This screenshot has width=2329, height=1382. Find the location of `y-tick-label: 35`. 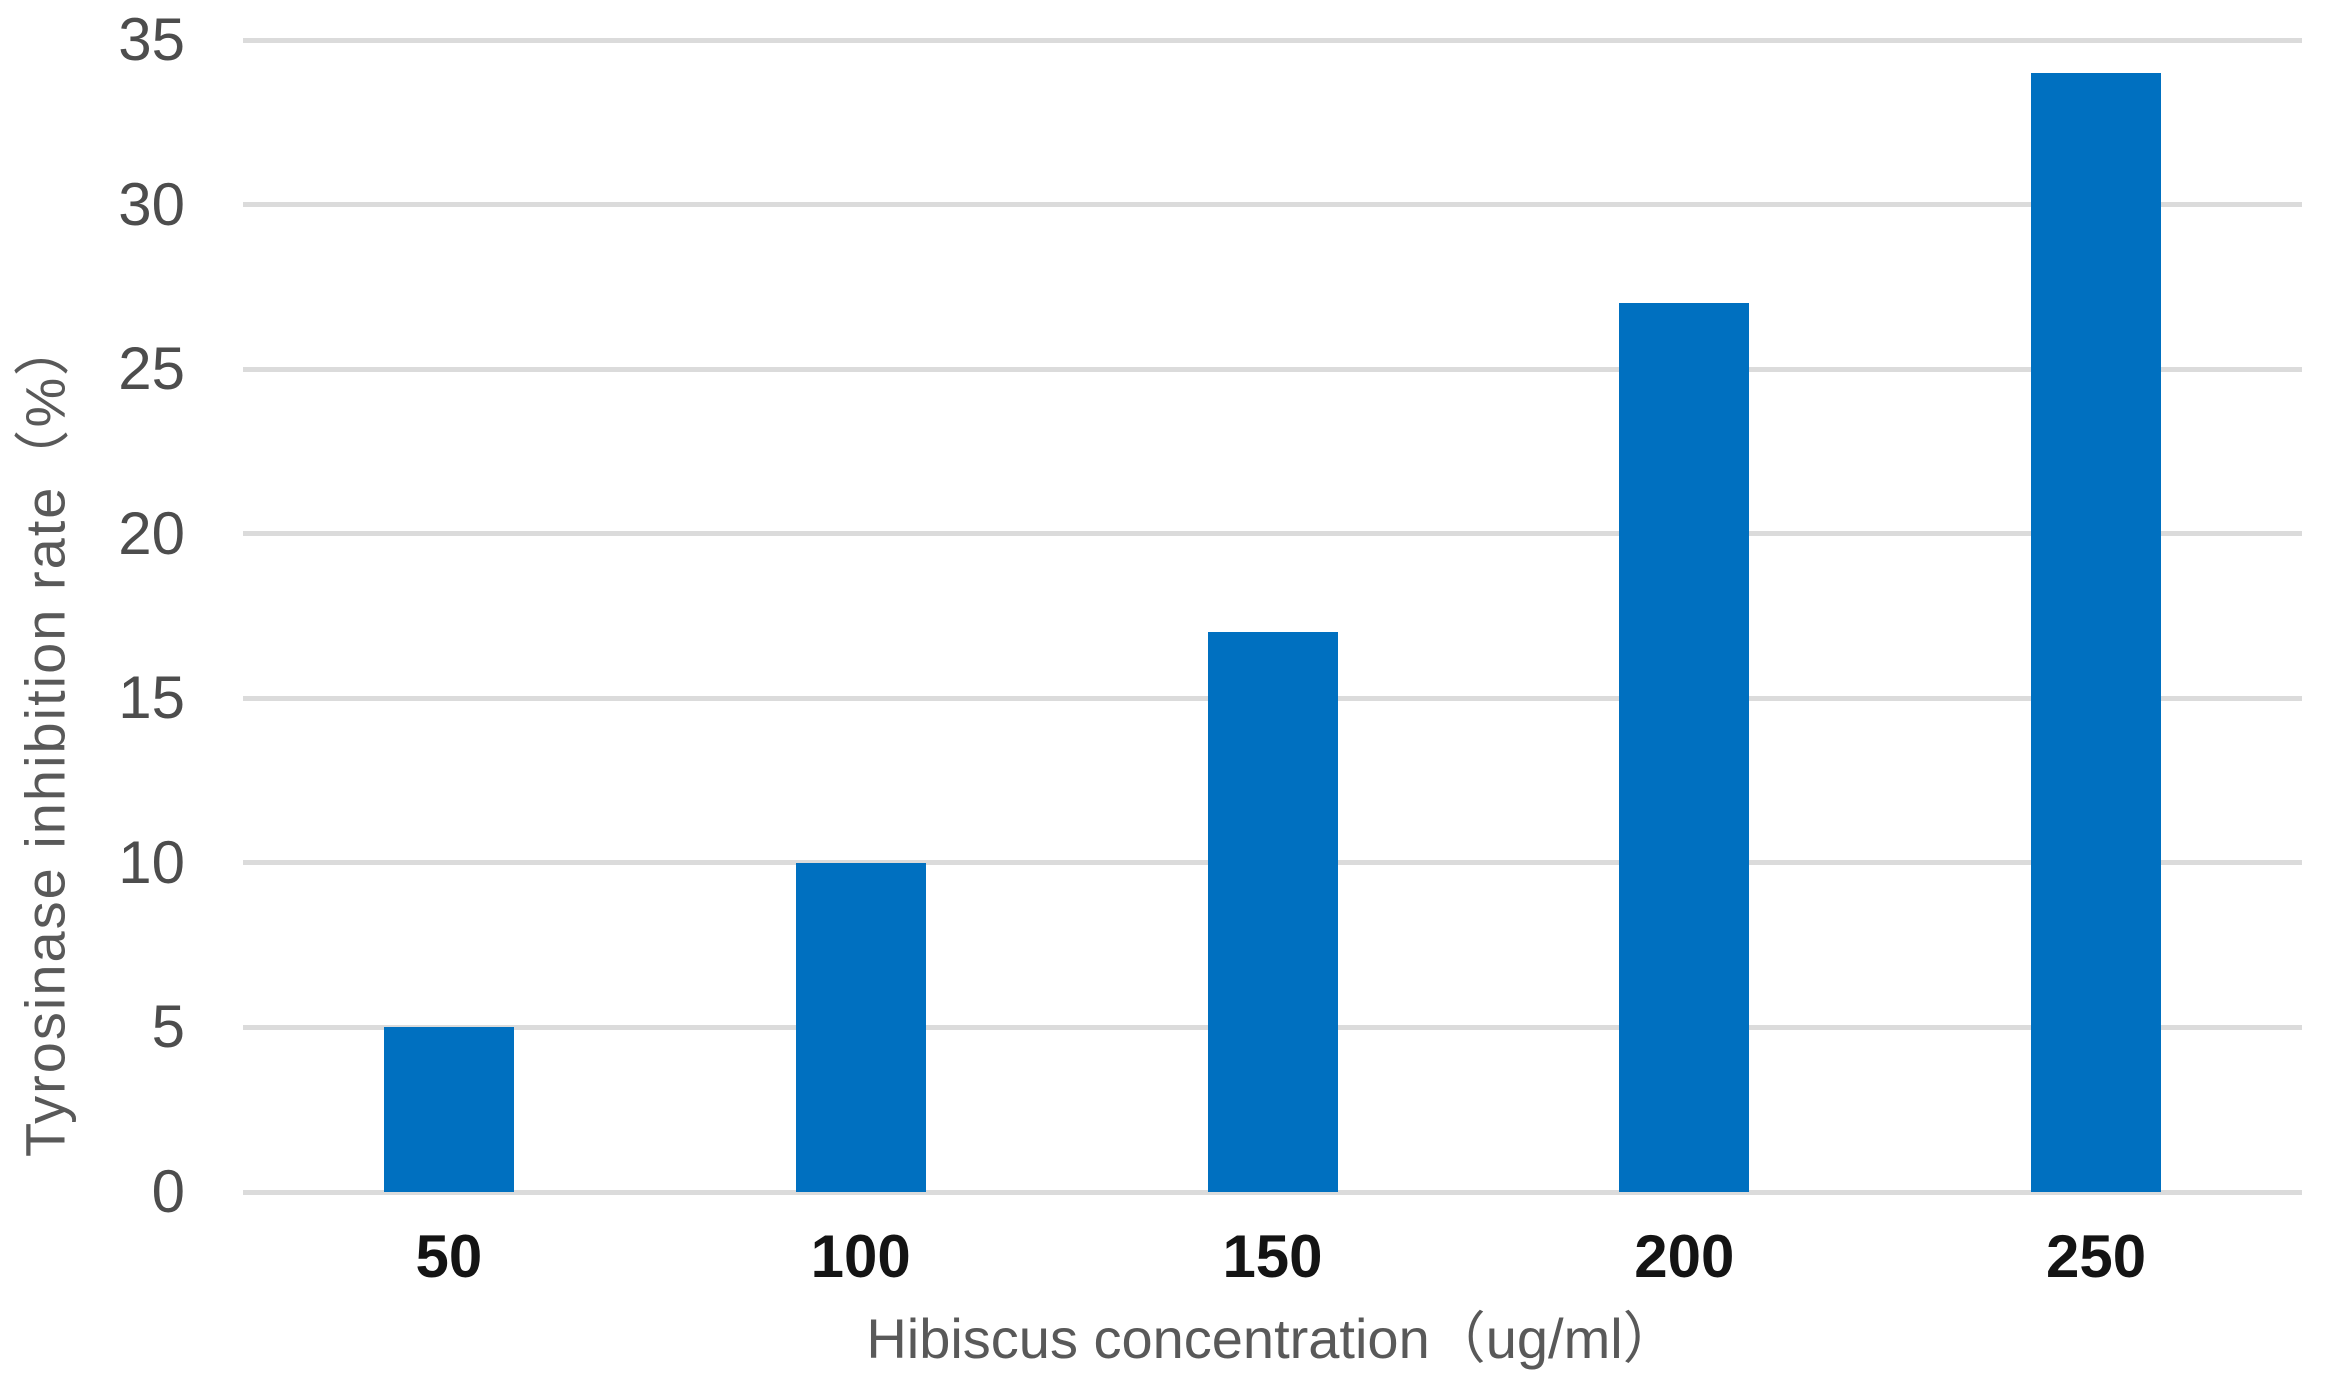

y-tick-label: 35 is located at coordinates (151, 39).